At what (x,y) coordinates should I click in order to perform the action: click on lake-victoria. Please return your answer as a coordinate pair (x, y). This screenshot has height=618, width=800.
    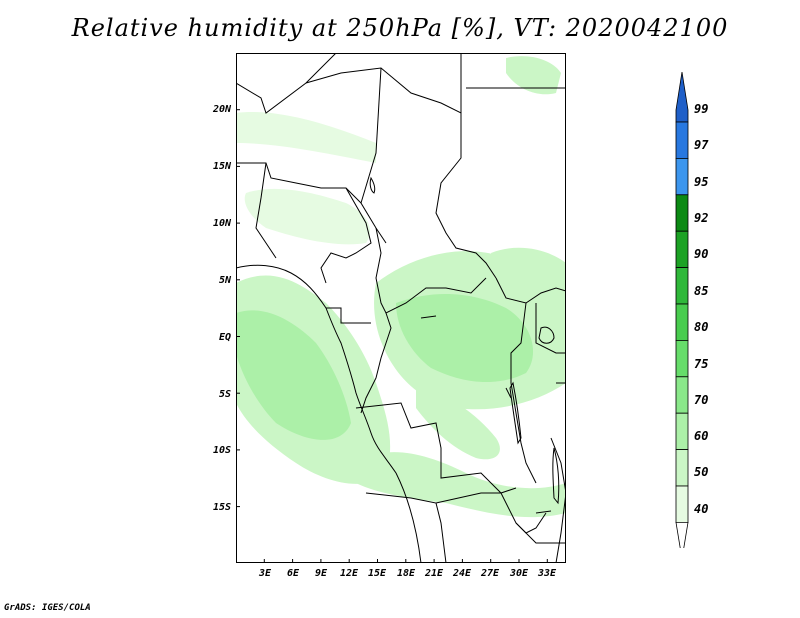
    Looking at the image, I should click on (546, 335).